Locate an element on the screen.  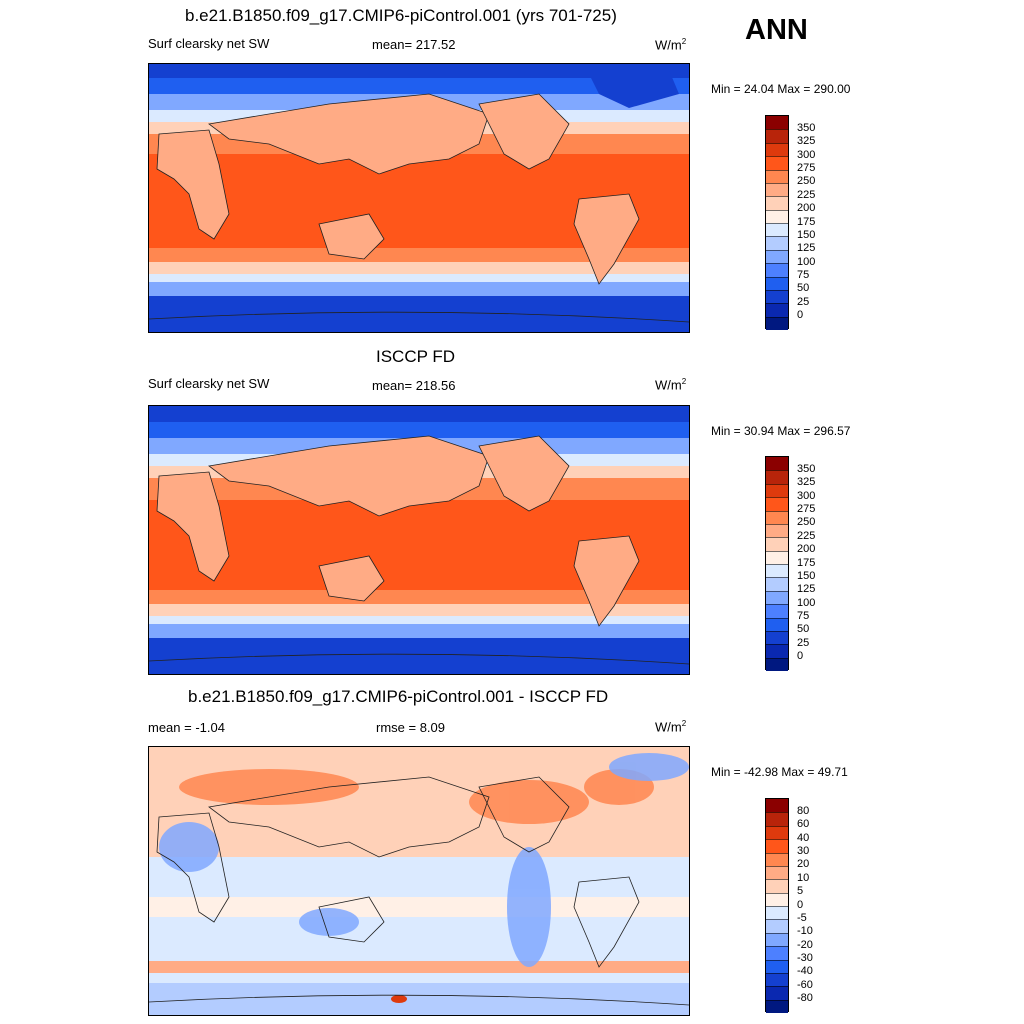
colorbar-tick-label: 20 is located at coordinates (803, 864).